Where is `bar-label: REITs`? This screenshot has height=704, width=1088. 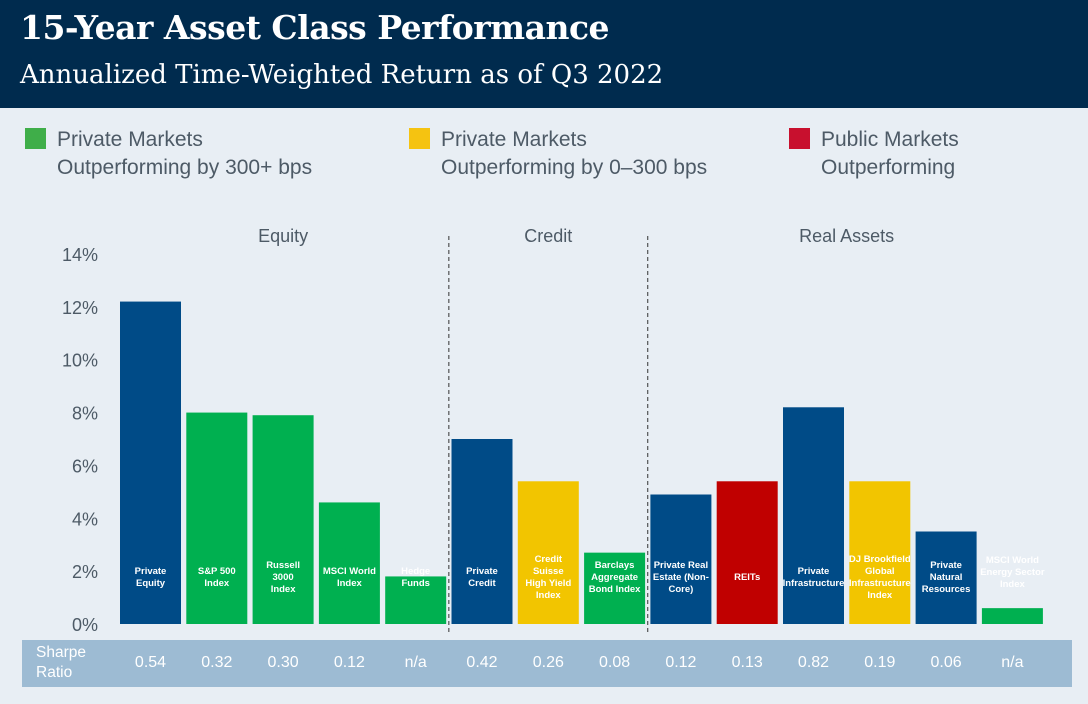
bar-label: REITs is located at coordinates (747, 577).